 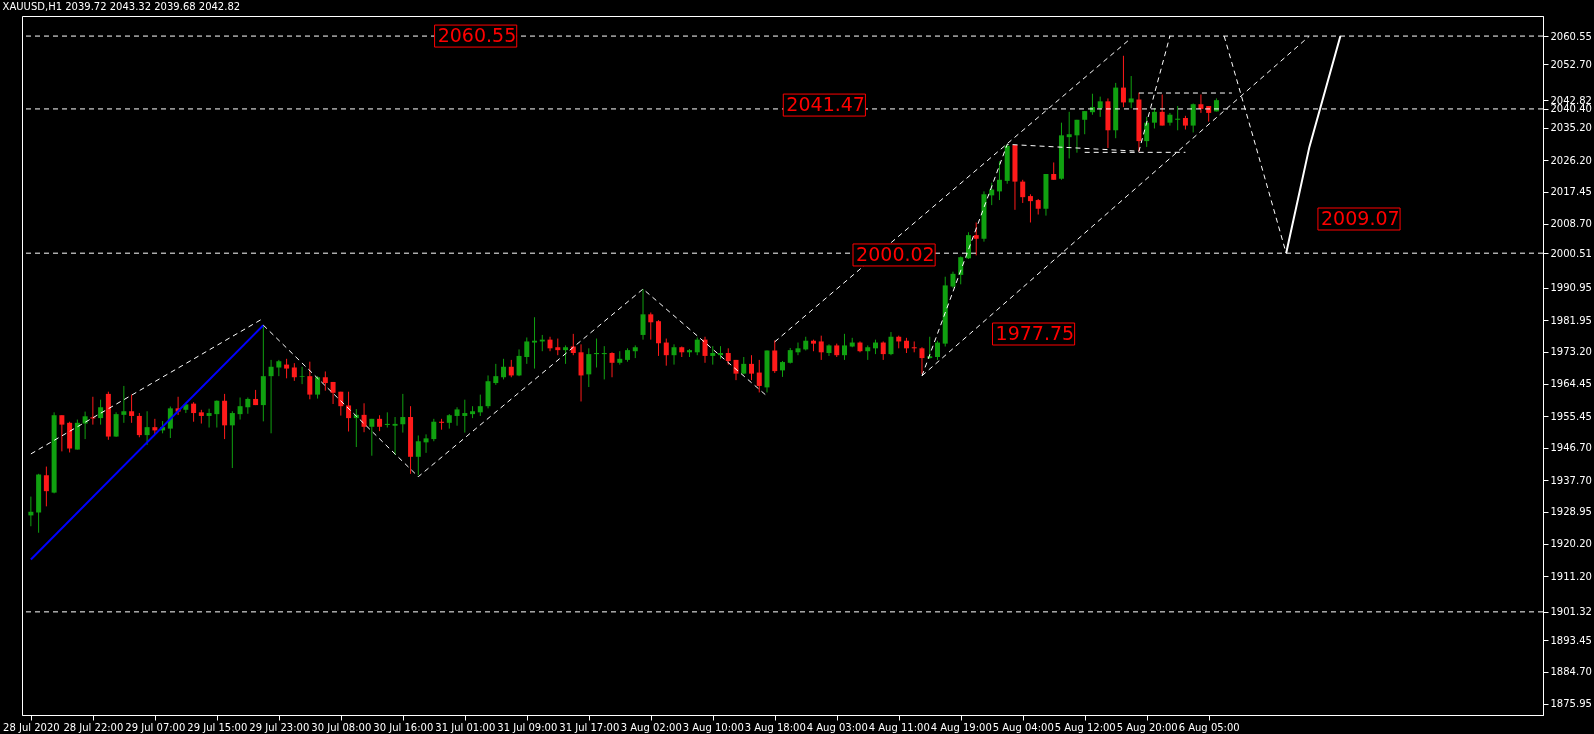 What do you see at coordinates (1571, 672) in the screenshot?
I see `y-tick-label: 1884.70` at bounding box center [1571, 672].